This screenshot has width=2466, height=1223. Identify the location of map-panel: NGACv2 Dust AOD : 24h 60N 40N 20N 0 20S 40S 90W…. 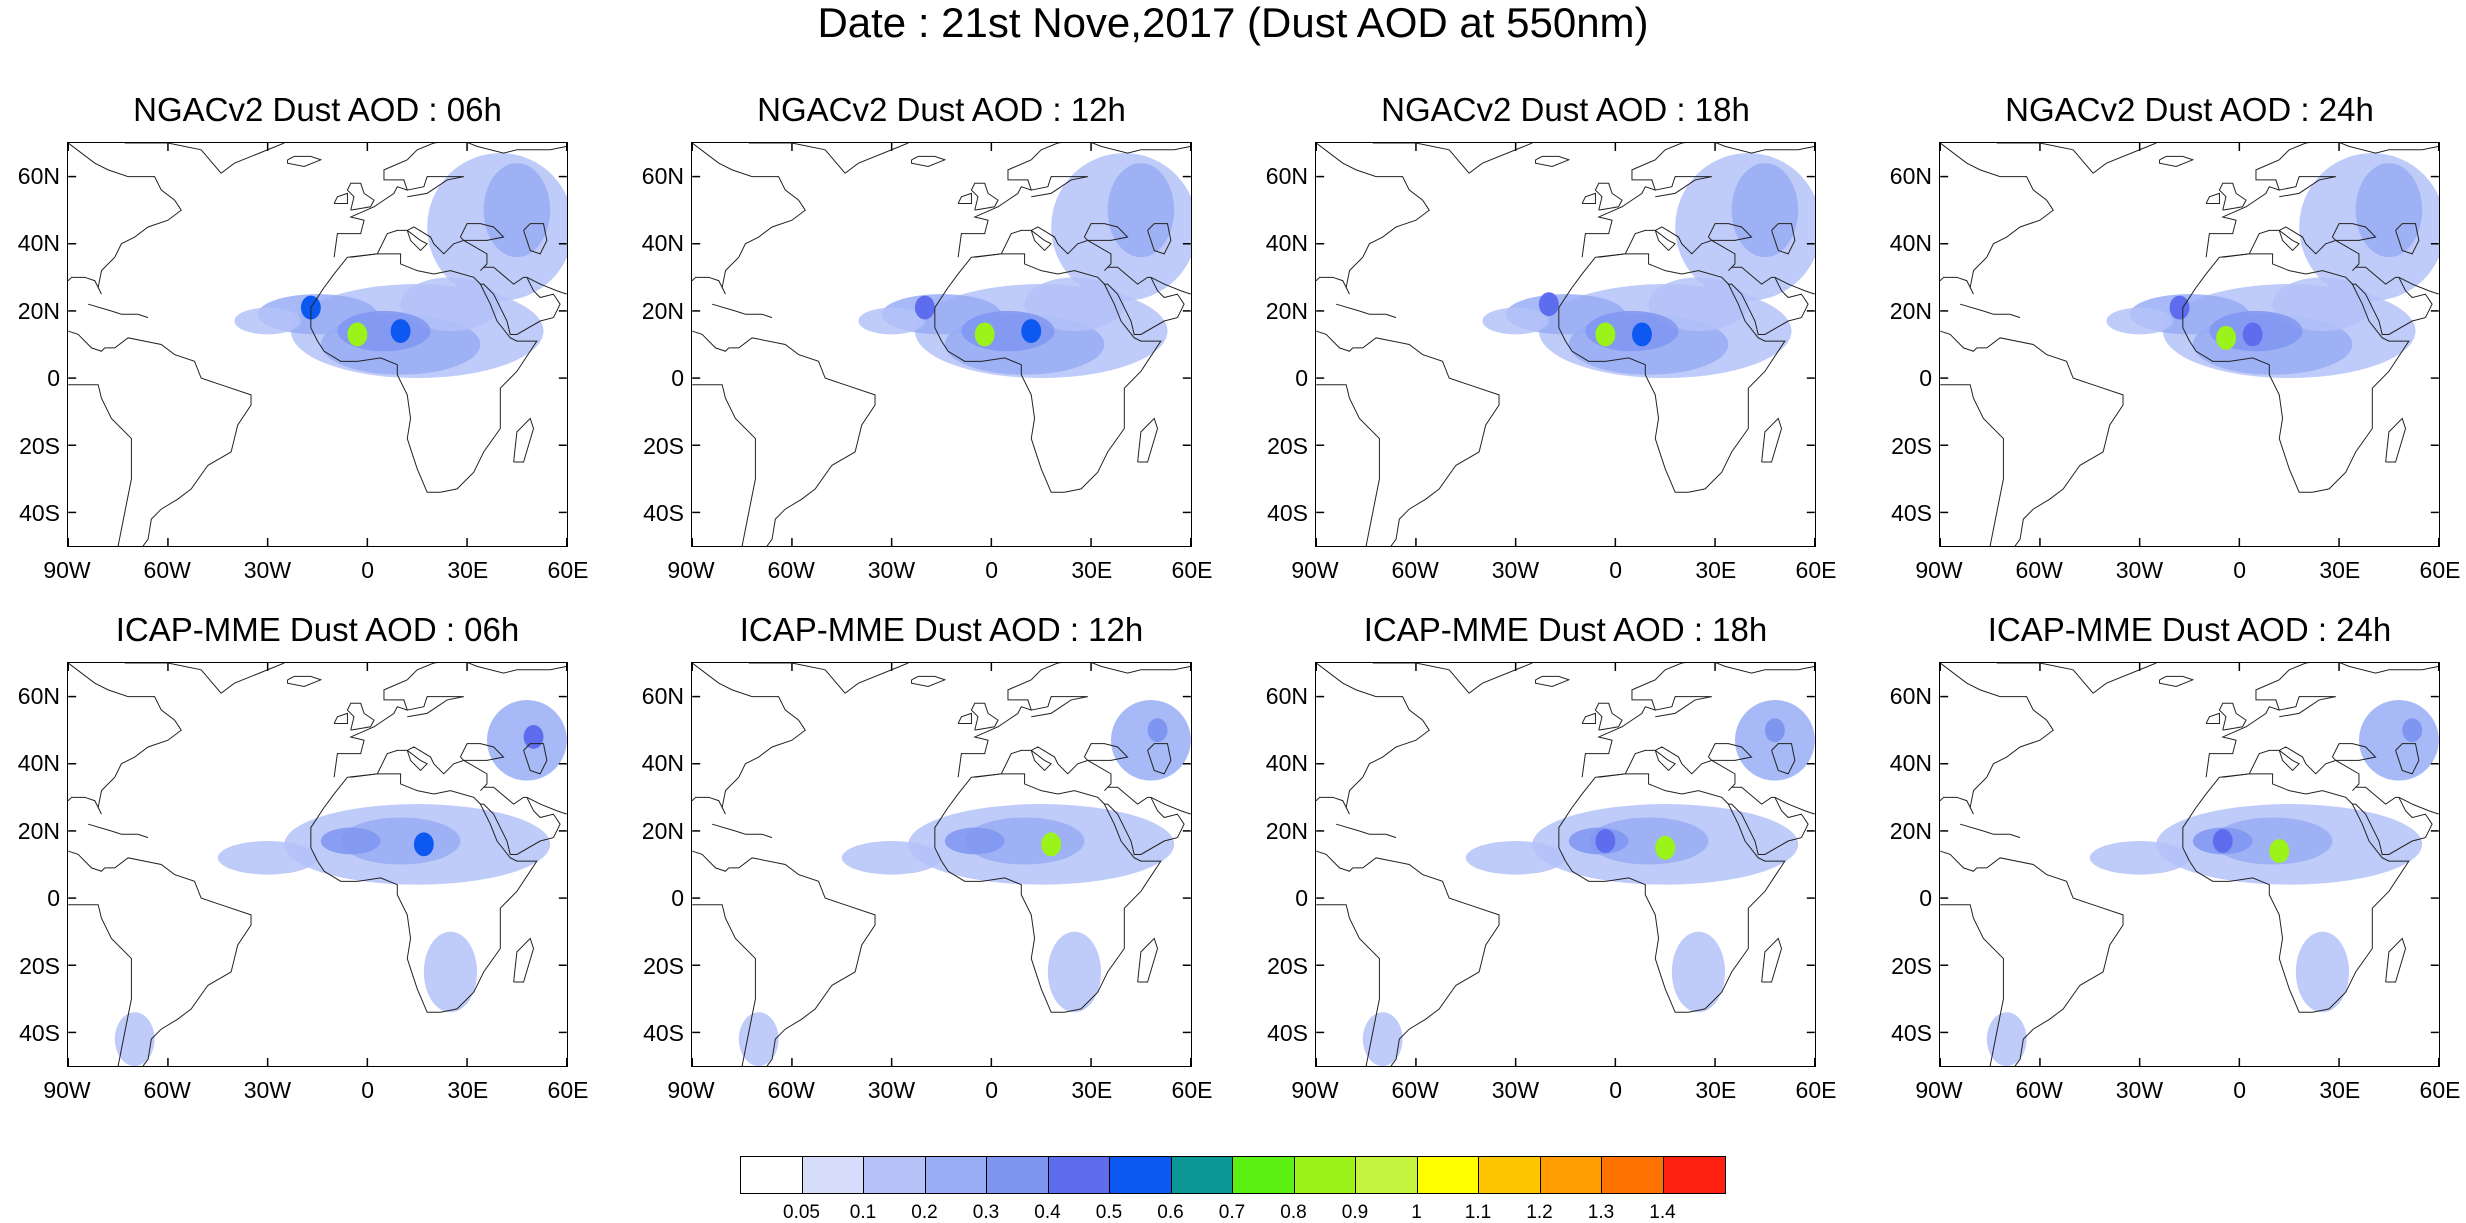
(2166, 357).